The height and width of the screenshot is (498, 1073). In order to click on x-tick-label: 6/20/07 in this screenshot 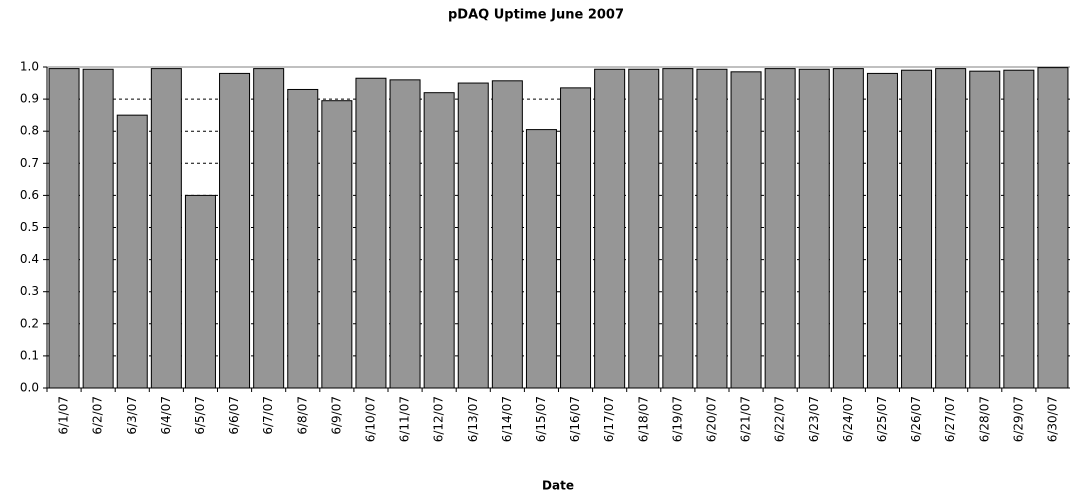, I will do `click(711, 419)`.